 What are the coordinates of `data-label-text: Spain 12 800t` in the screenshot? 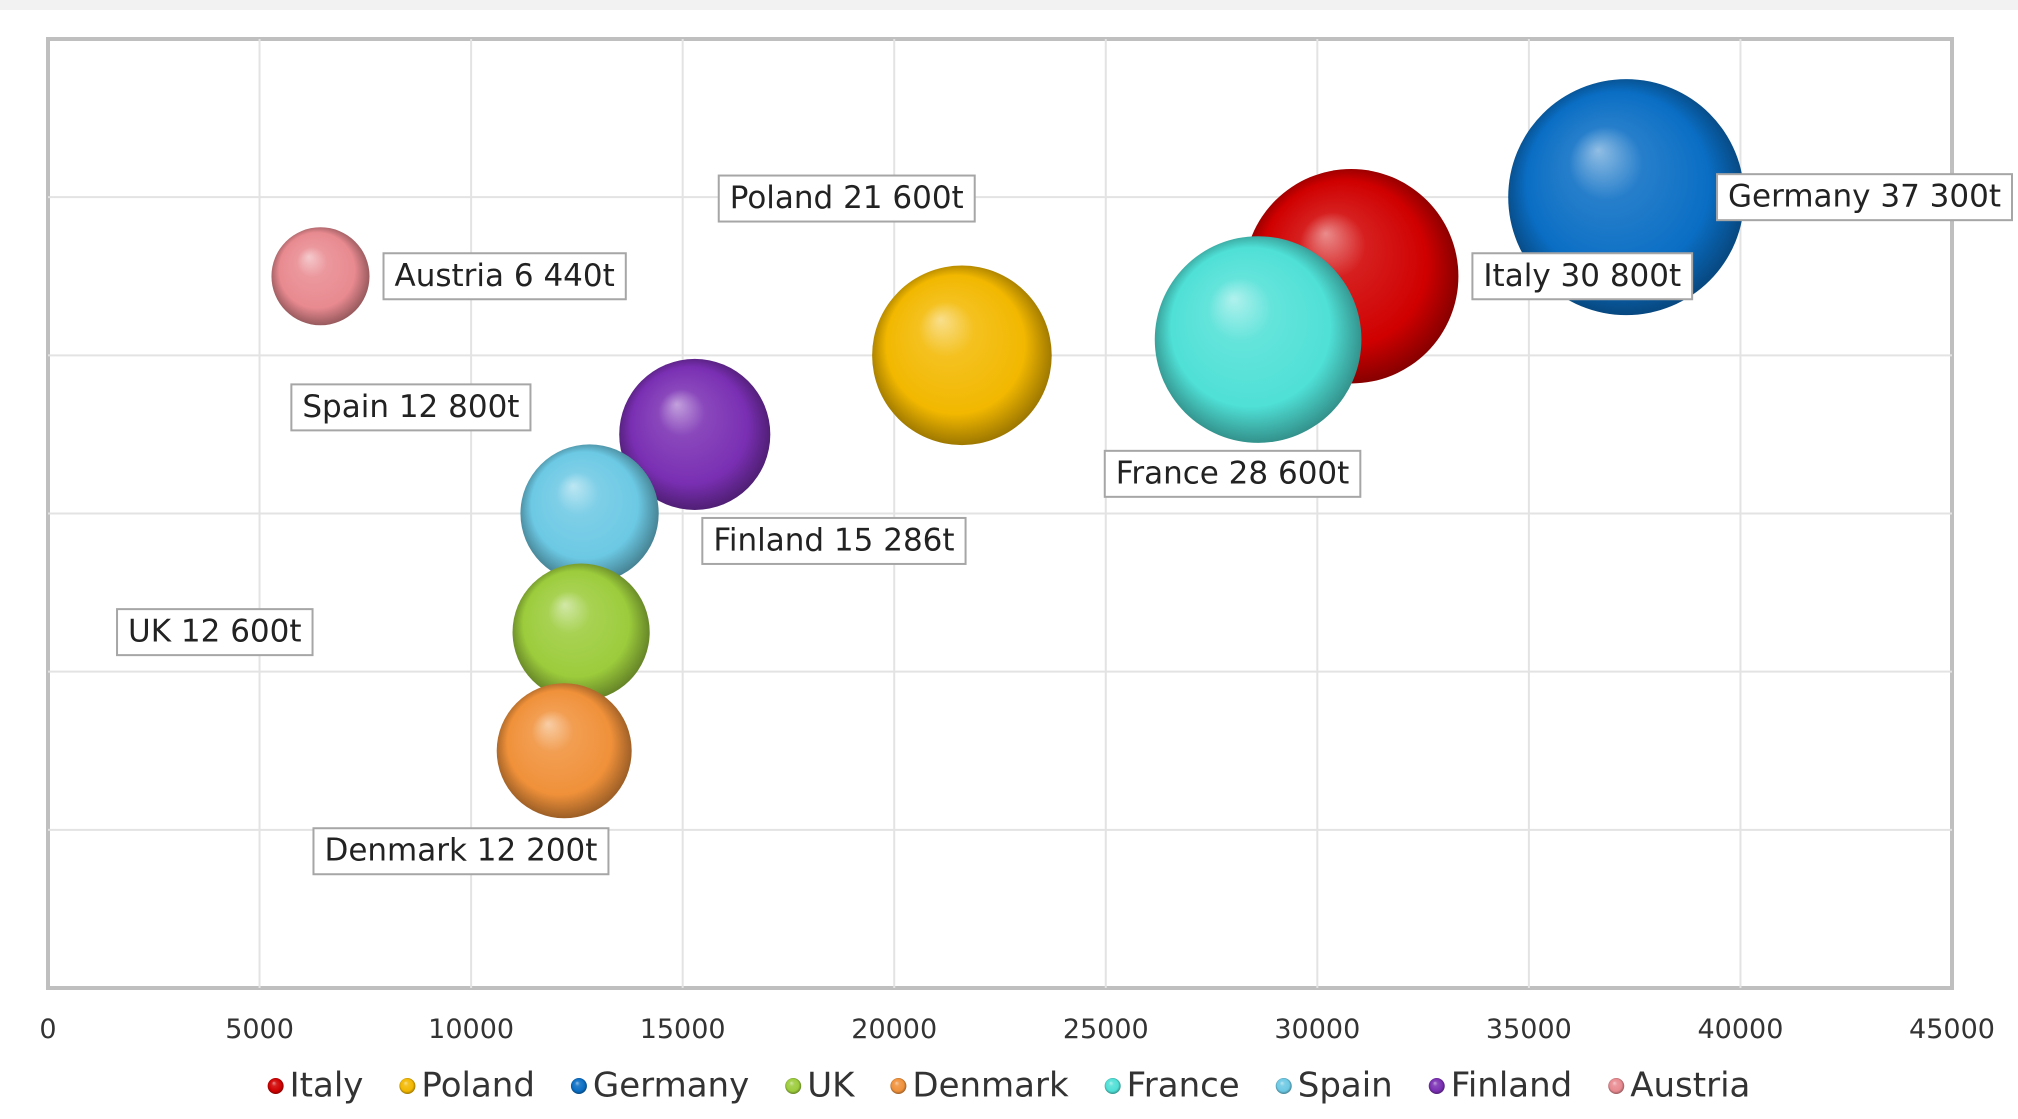 It's located at (410, 407).